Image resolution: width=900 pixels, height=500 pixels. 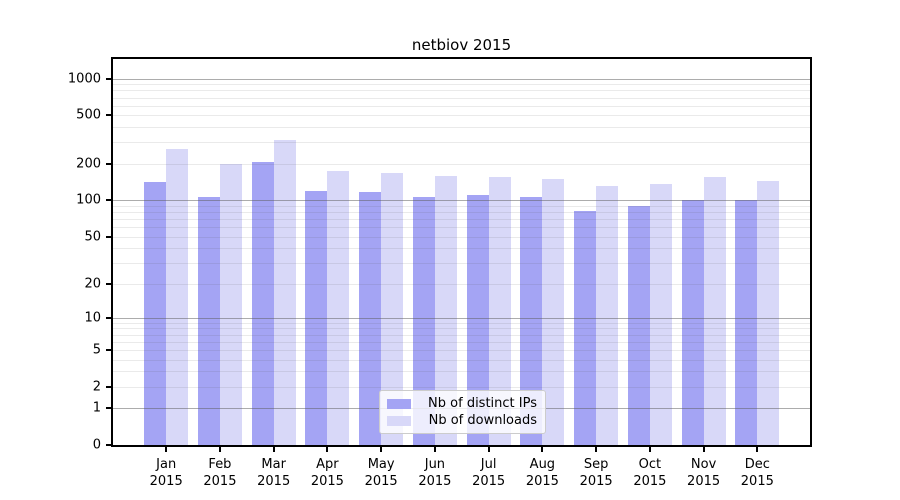 What do you see at coordinates (434, 473) in the screenshot?
I see `x-tick-label: Jun 2015` at bounding box center [434, 473].